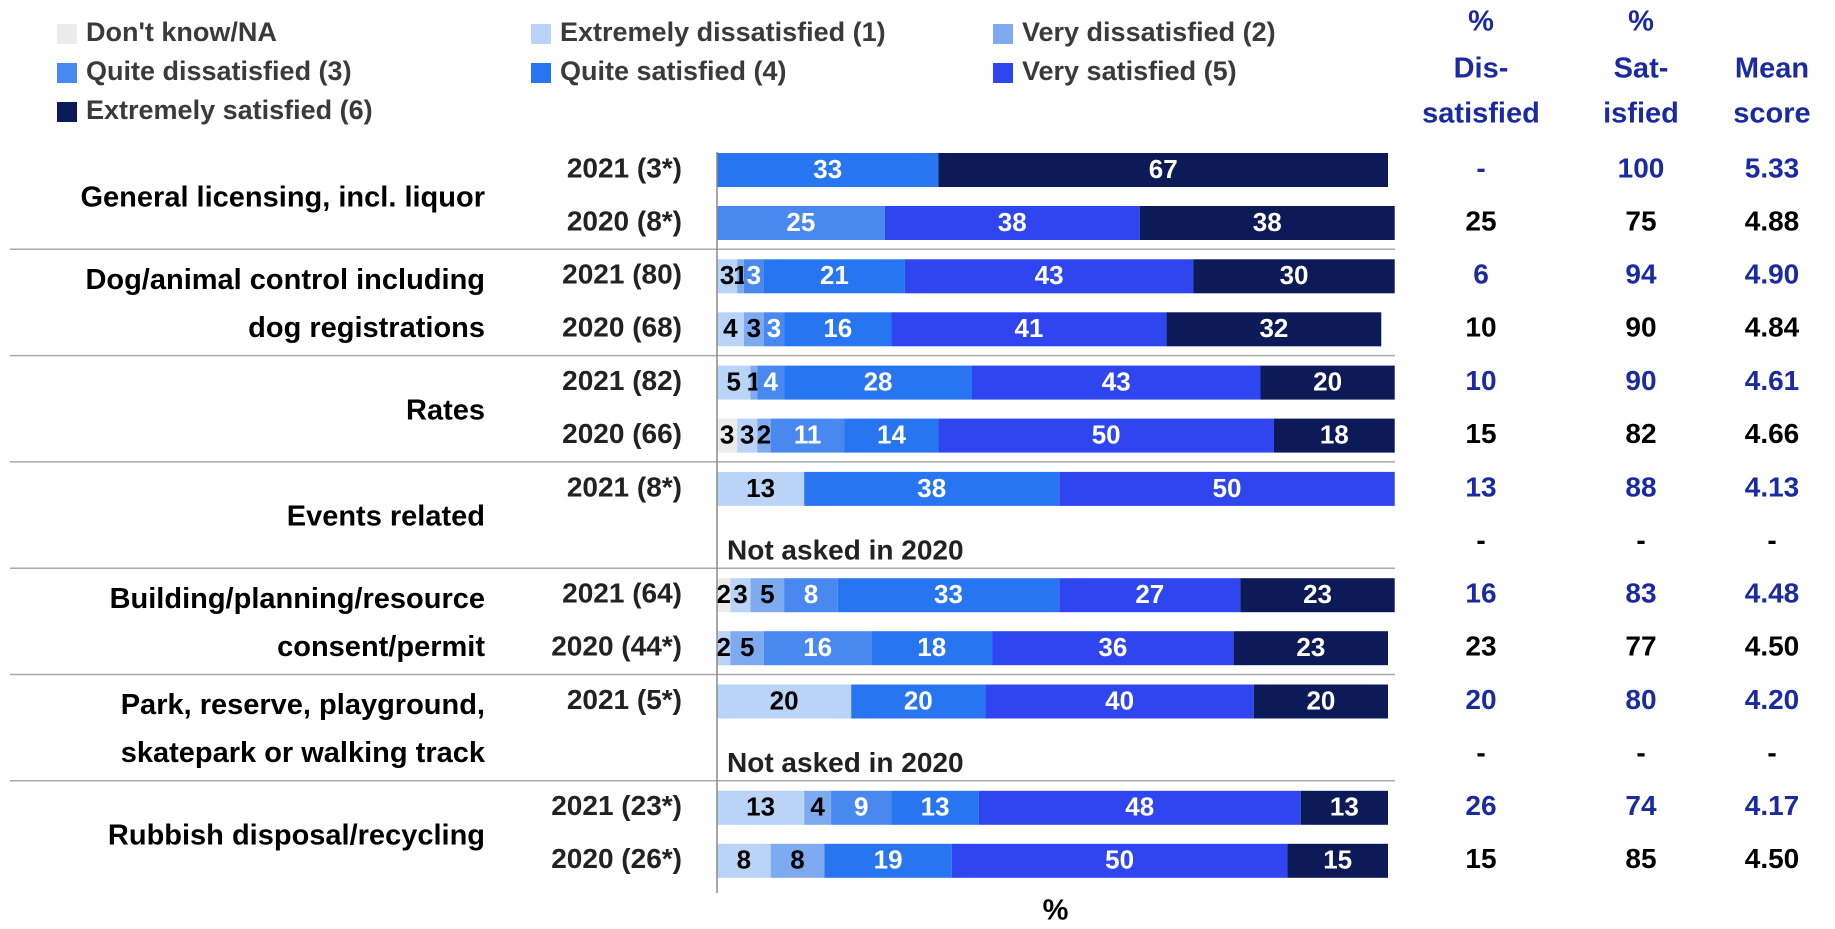 This screenshot has width=1835, height=929. I want to click on mean-value: 4.90, so click(1772, 274).